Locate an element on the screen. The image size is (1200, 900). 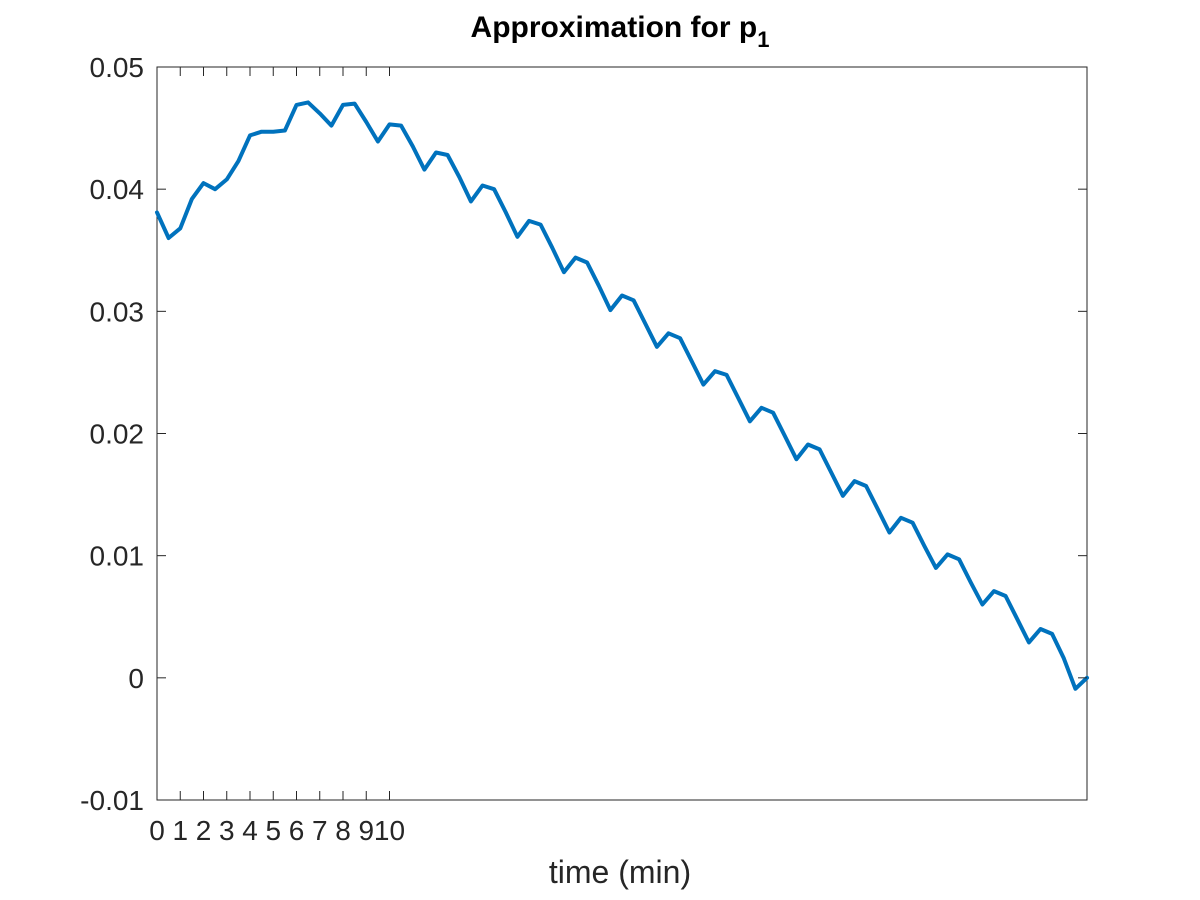
chart-title-subscript: 1 is located at coordinates (763, 39).